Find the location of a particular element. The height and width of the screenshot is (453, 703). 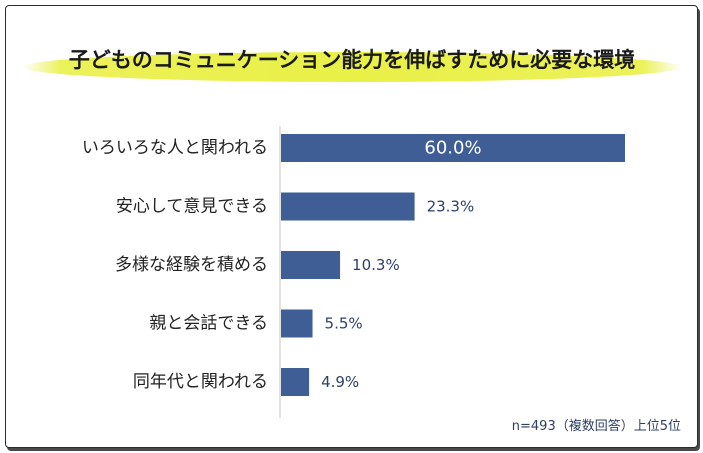

category-label: 多様な経験を積める is located at coordinates (191, 265).